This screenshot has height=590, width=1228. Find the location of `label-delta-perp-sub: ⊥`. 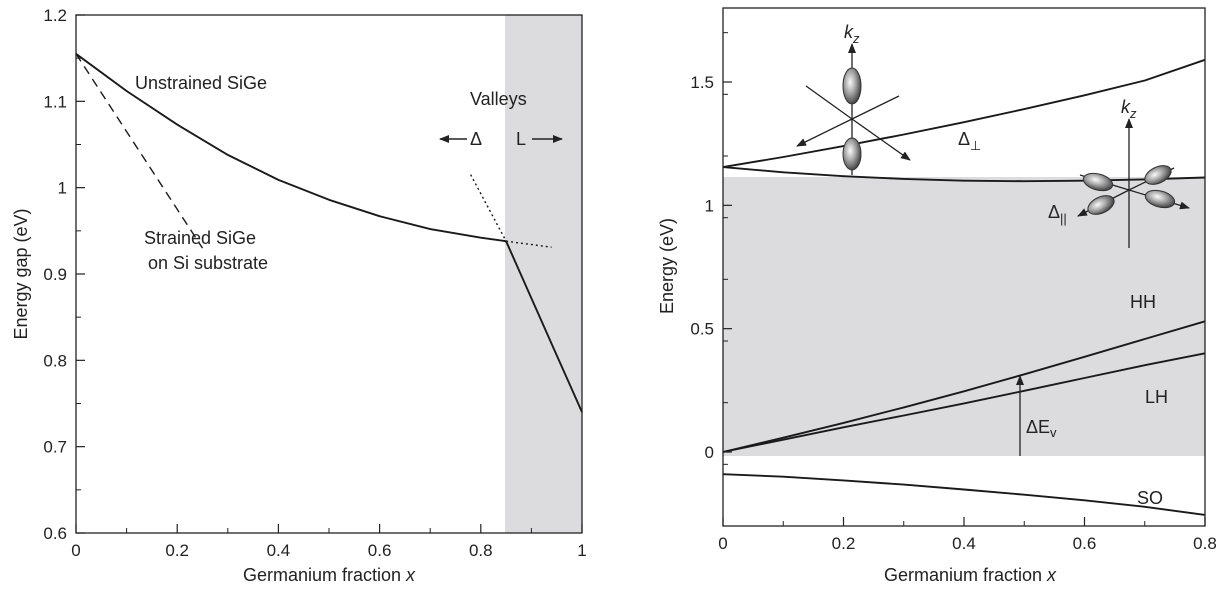

label-delta-perp-sub: ⊥ is located at coordinates (975, 145).